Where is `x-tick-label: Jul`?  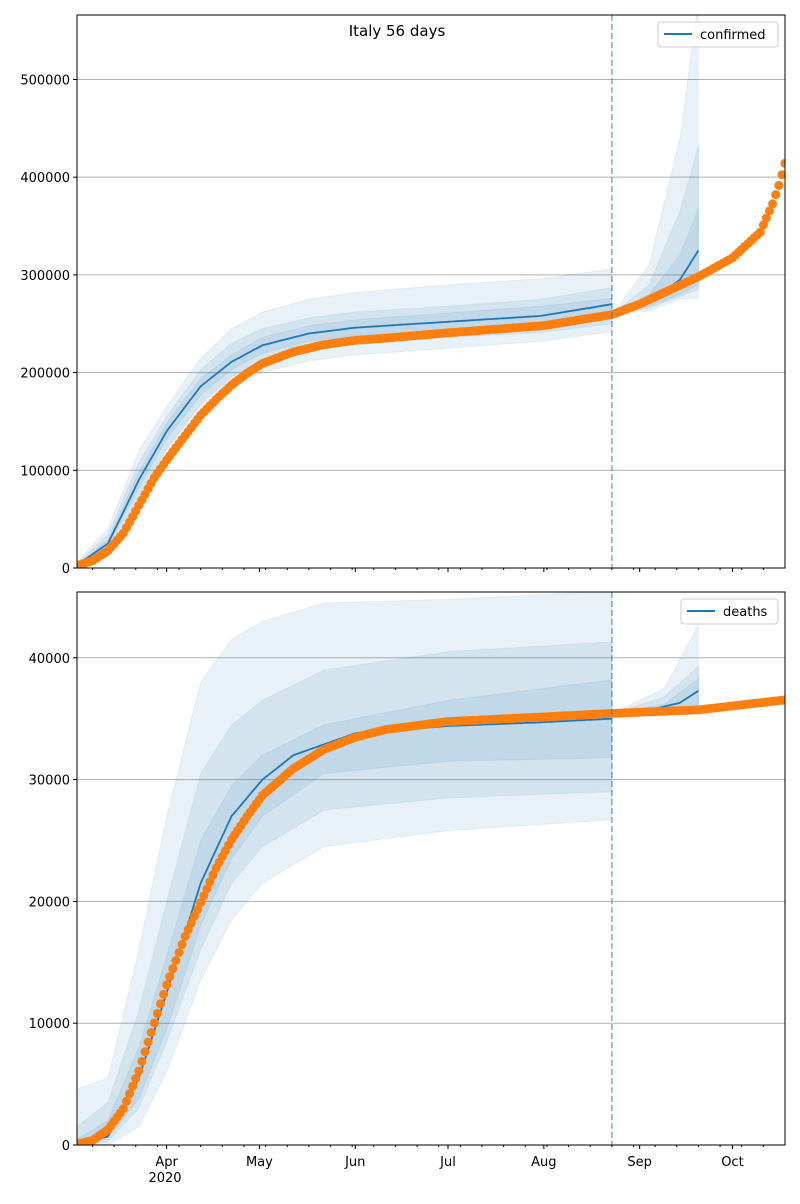
x-tick-label: Jul is located at coordinates (447, 1162).